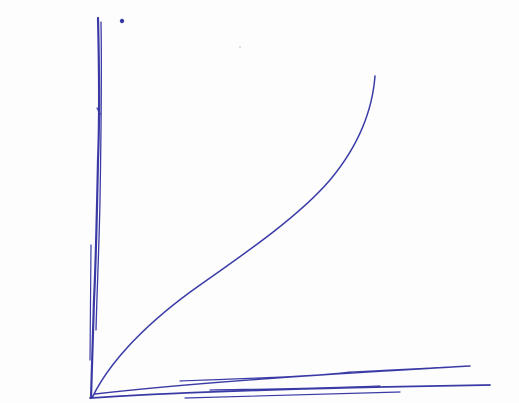  I want to click on y-axis-line, so click(96, 208).